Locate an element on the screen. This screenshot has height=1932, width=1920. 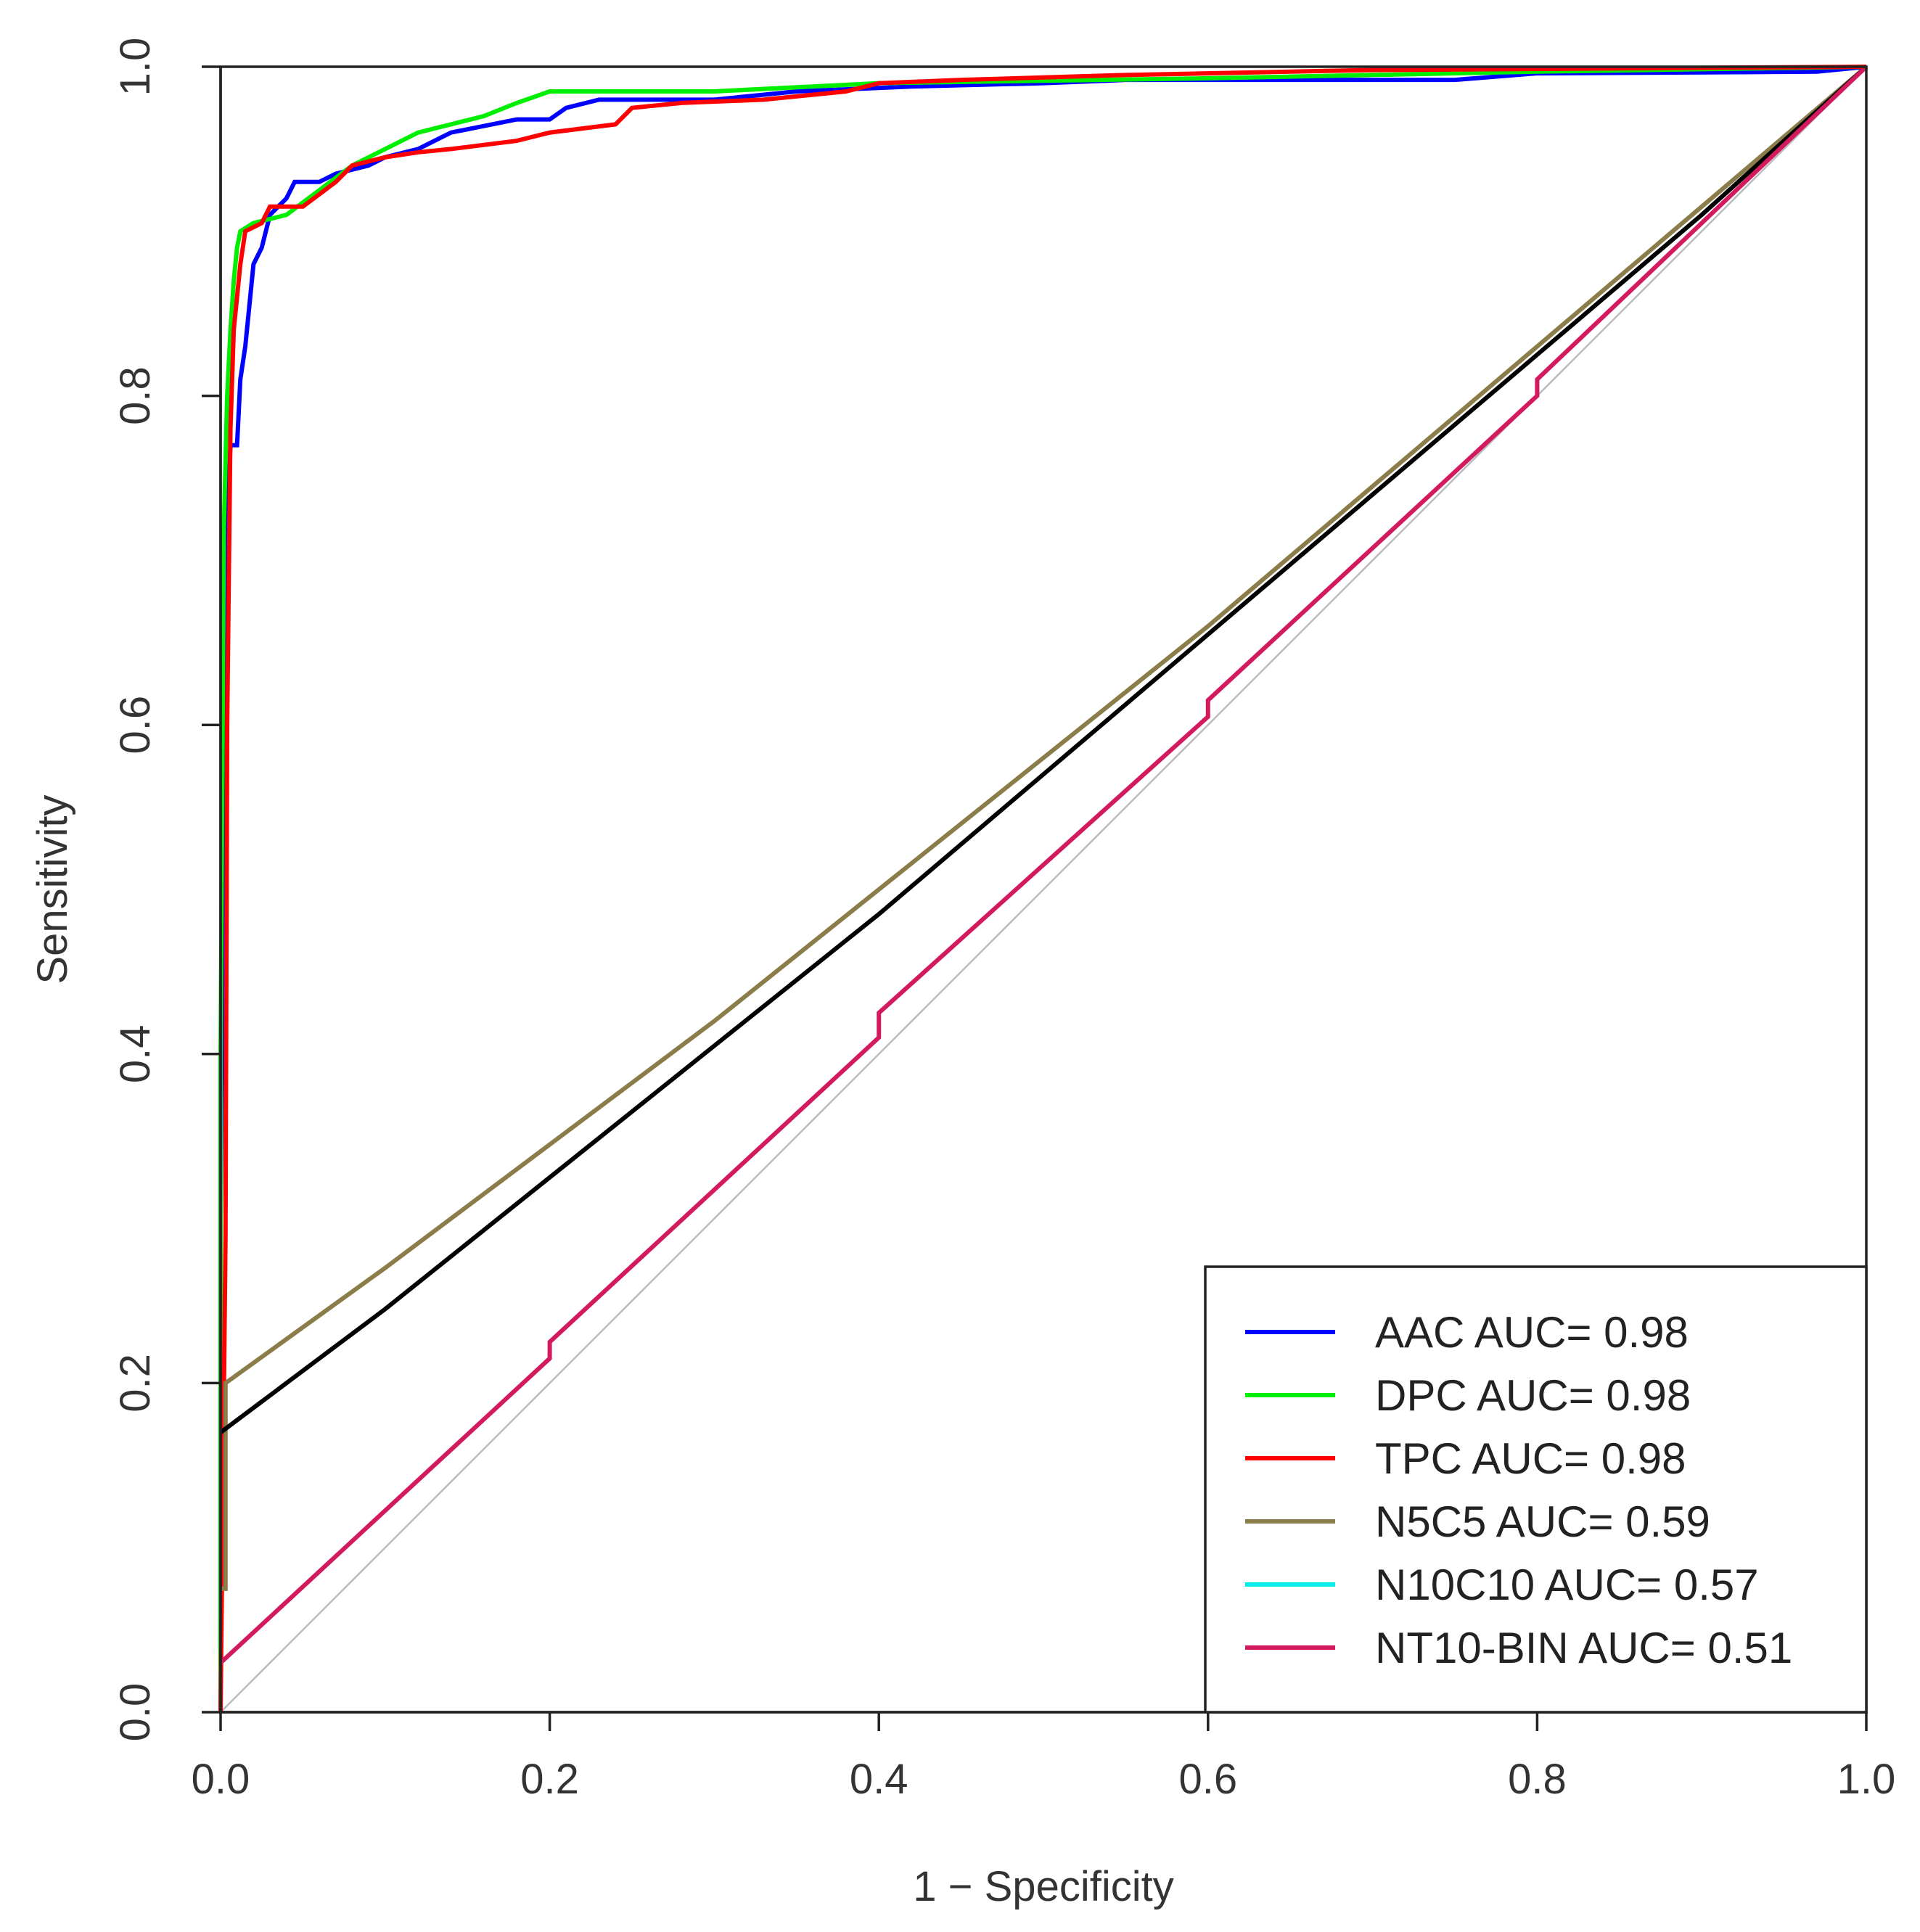
legend-box is located at coordinates (1536, 1489).